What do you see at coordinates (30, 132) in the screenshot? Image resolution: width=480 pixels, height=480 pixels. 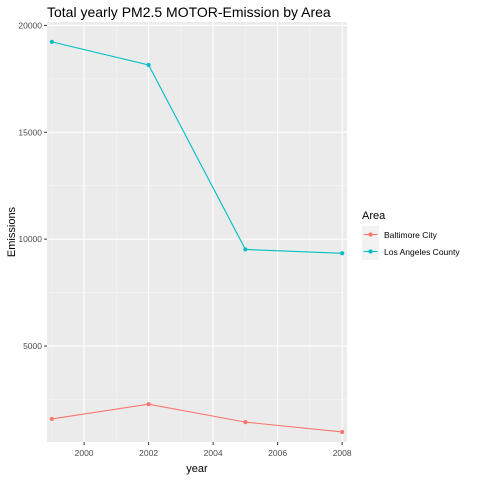 I see `y-tick-label: 15000` at bounding box center [30, 132].